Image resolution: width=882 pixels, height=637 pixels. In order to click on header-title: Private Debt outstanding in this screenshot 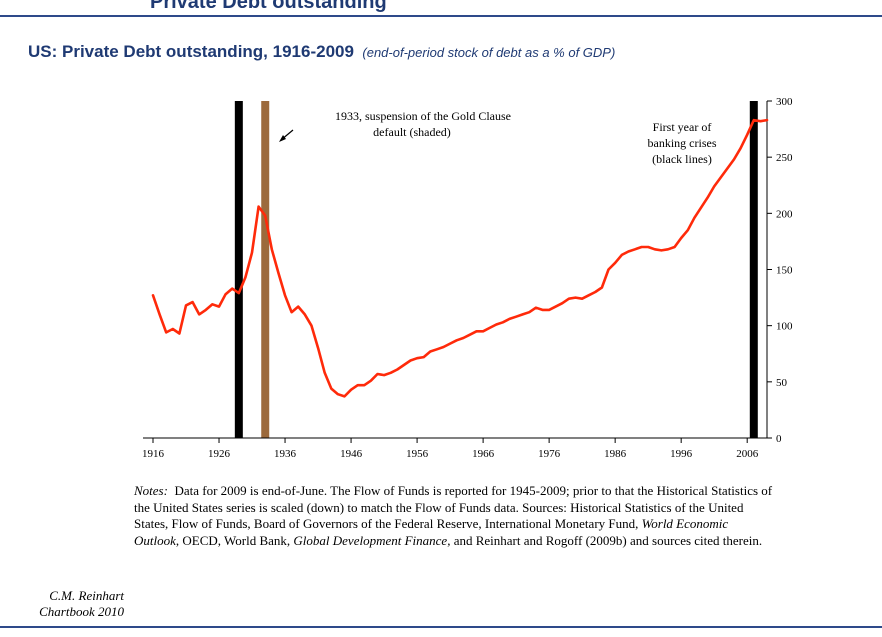, I will do `click(268, 6)`.